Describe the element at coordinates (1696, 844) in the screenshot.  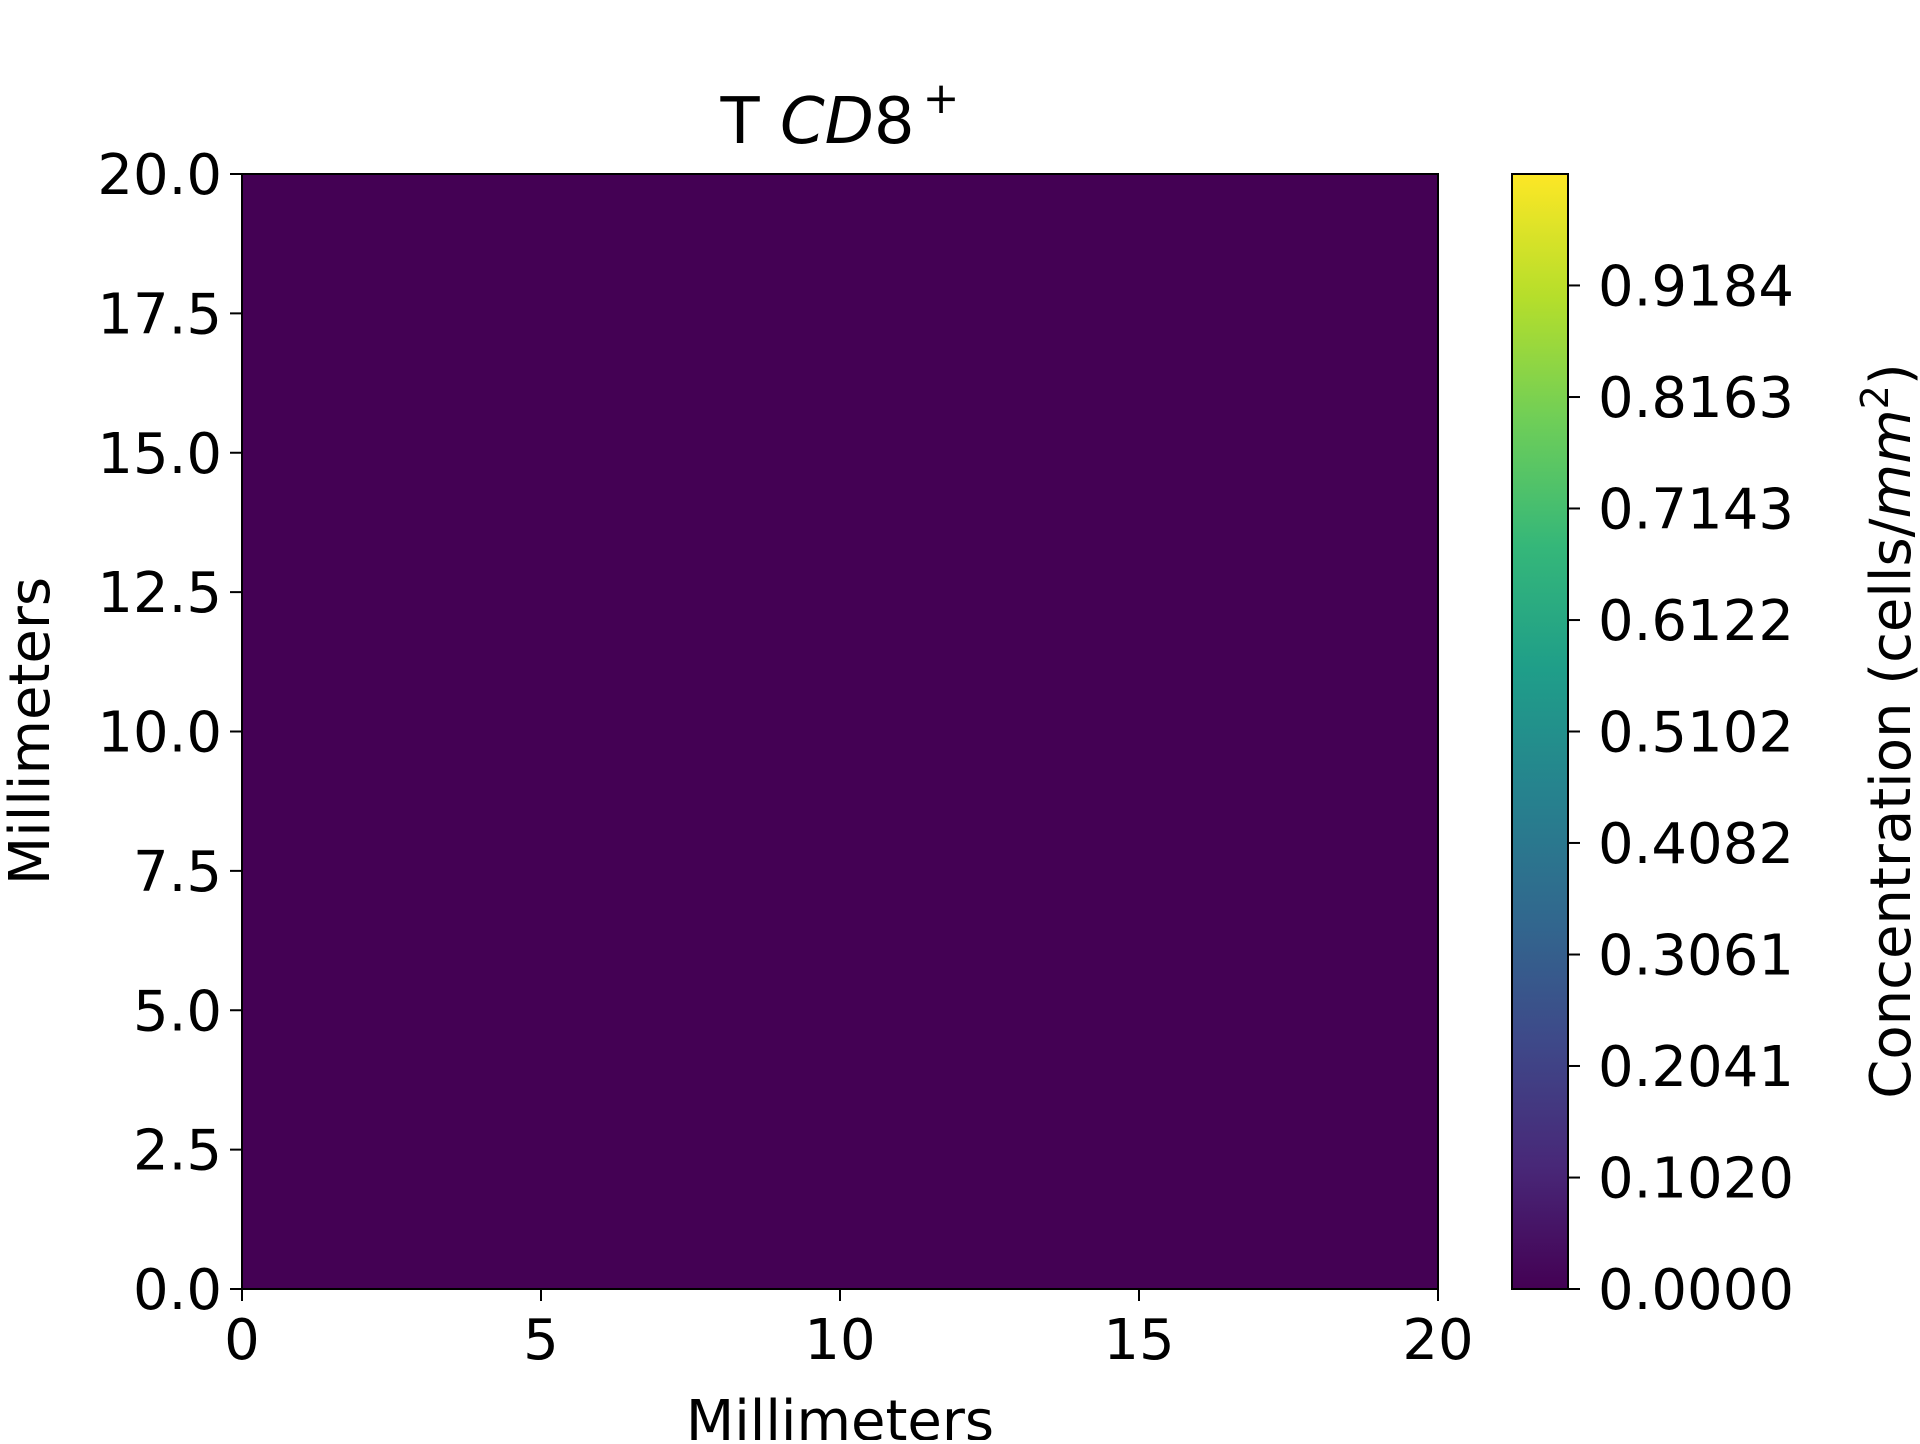
I see `colorbar-tick-label: 0.4082` at that location.